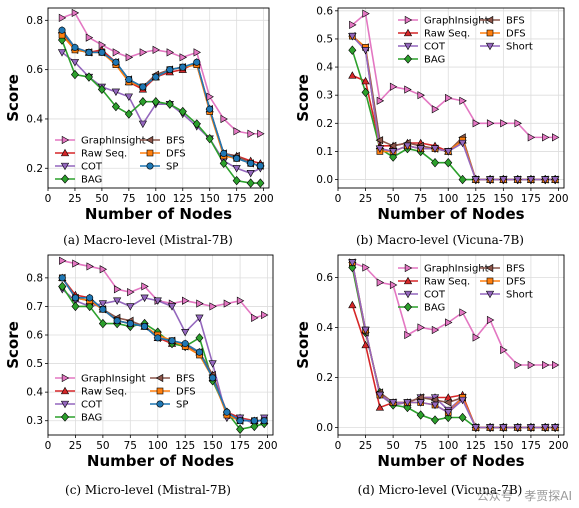 The width and height of the screenshot is (579, 508). I want to click on x-tick-label: 25, so click(365, 446).